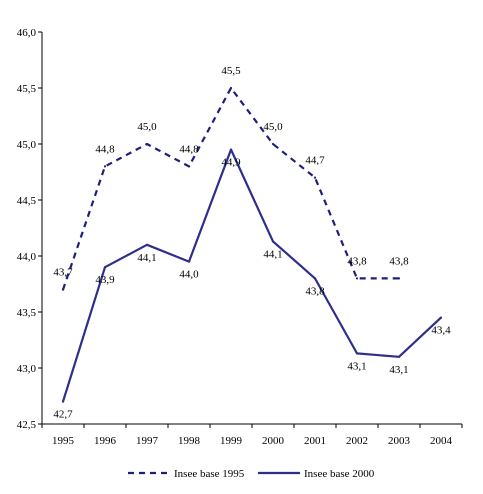 The image size is (483, 494). I want to click on data-label: 44,9, so click(231, 163).